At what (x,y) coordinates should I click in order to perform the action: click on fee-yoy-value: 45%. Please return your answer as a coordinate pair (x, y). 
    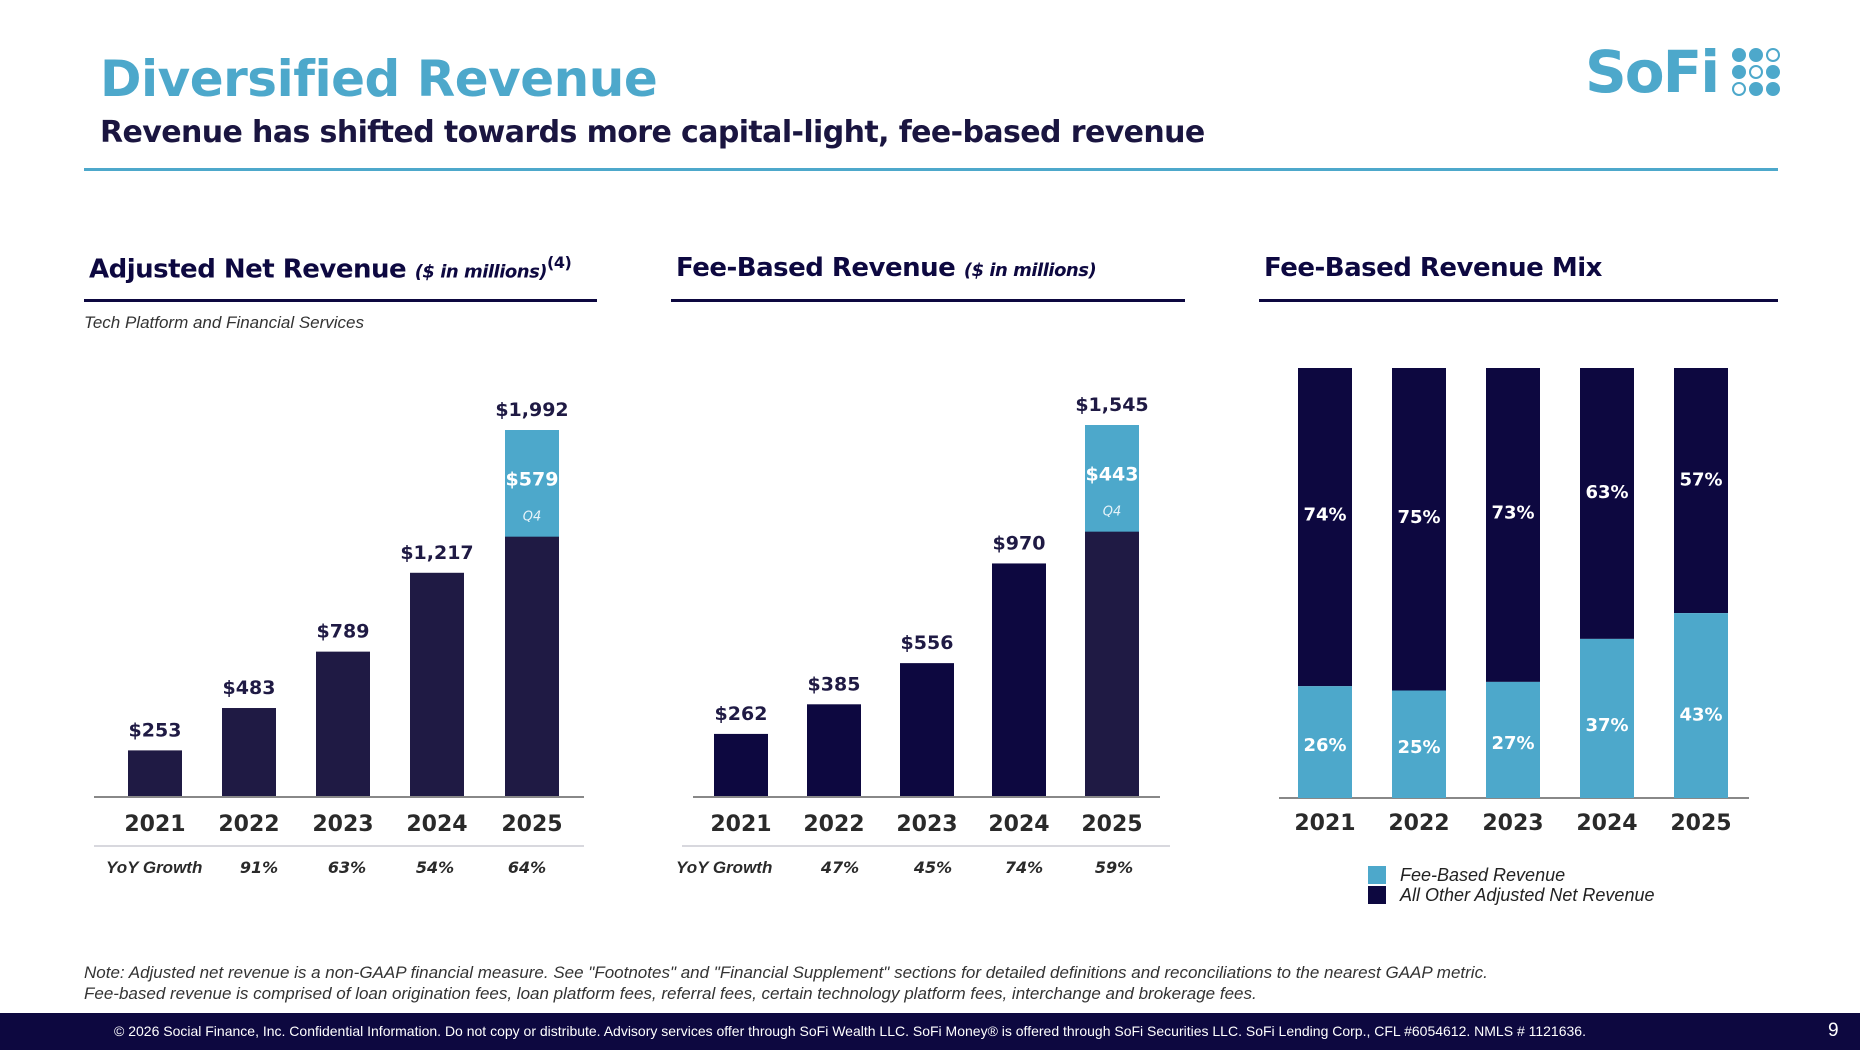
    Looking at the image, I should click on (932, 867).